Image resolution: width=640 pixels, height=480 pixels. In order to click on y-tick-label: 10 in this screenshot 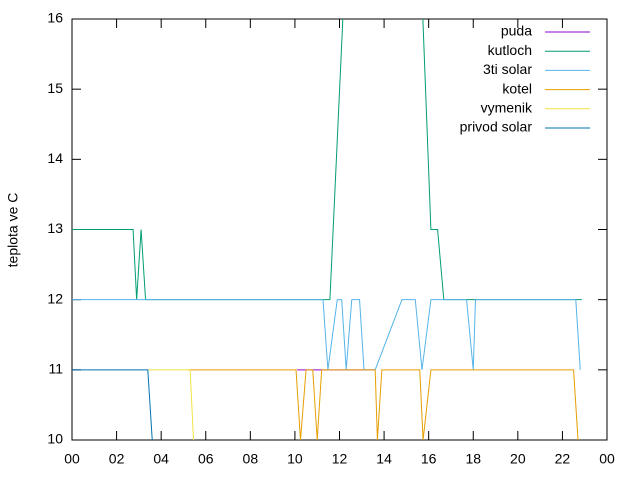, I will do `click(55, 439)`.